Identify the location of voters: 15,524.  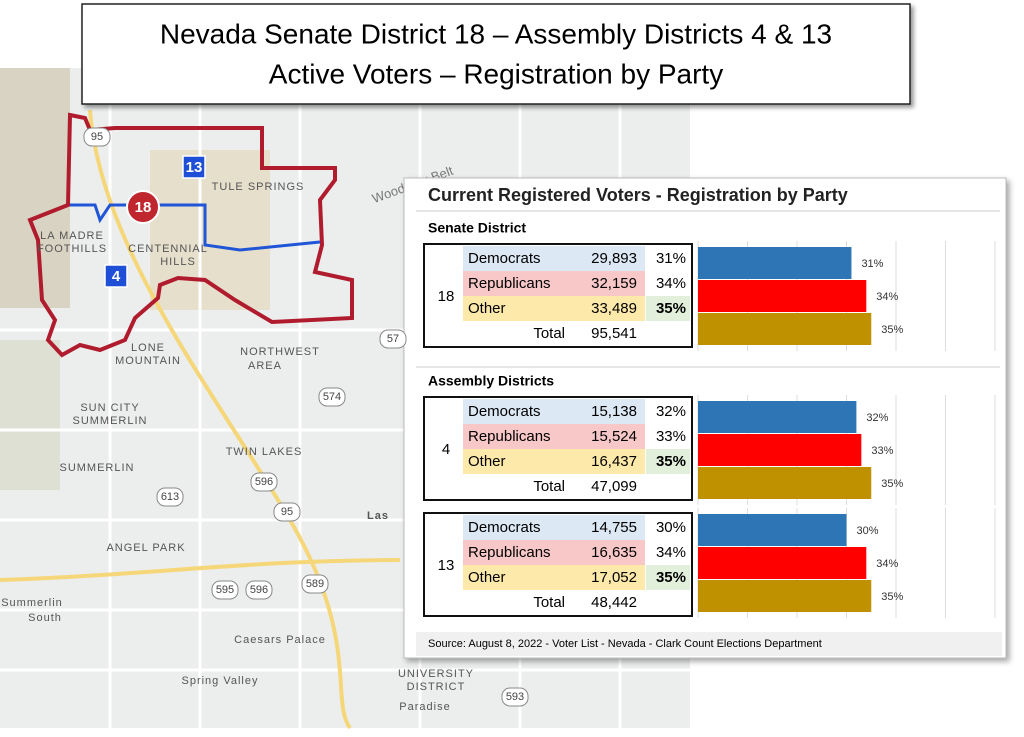
(614, 436).